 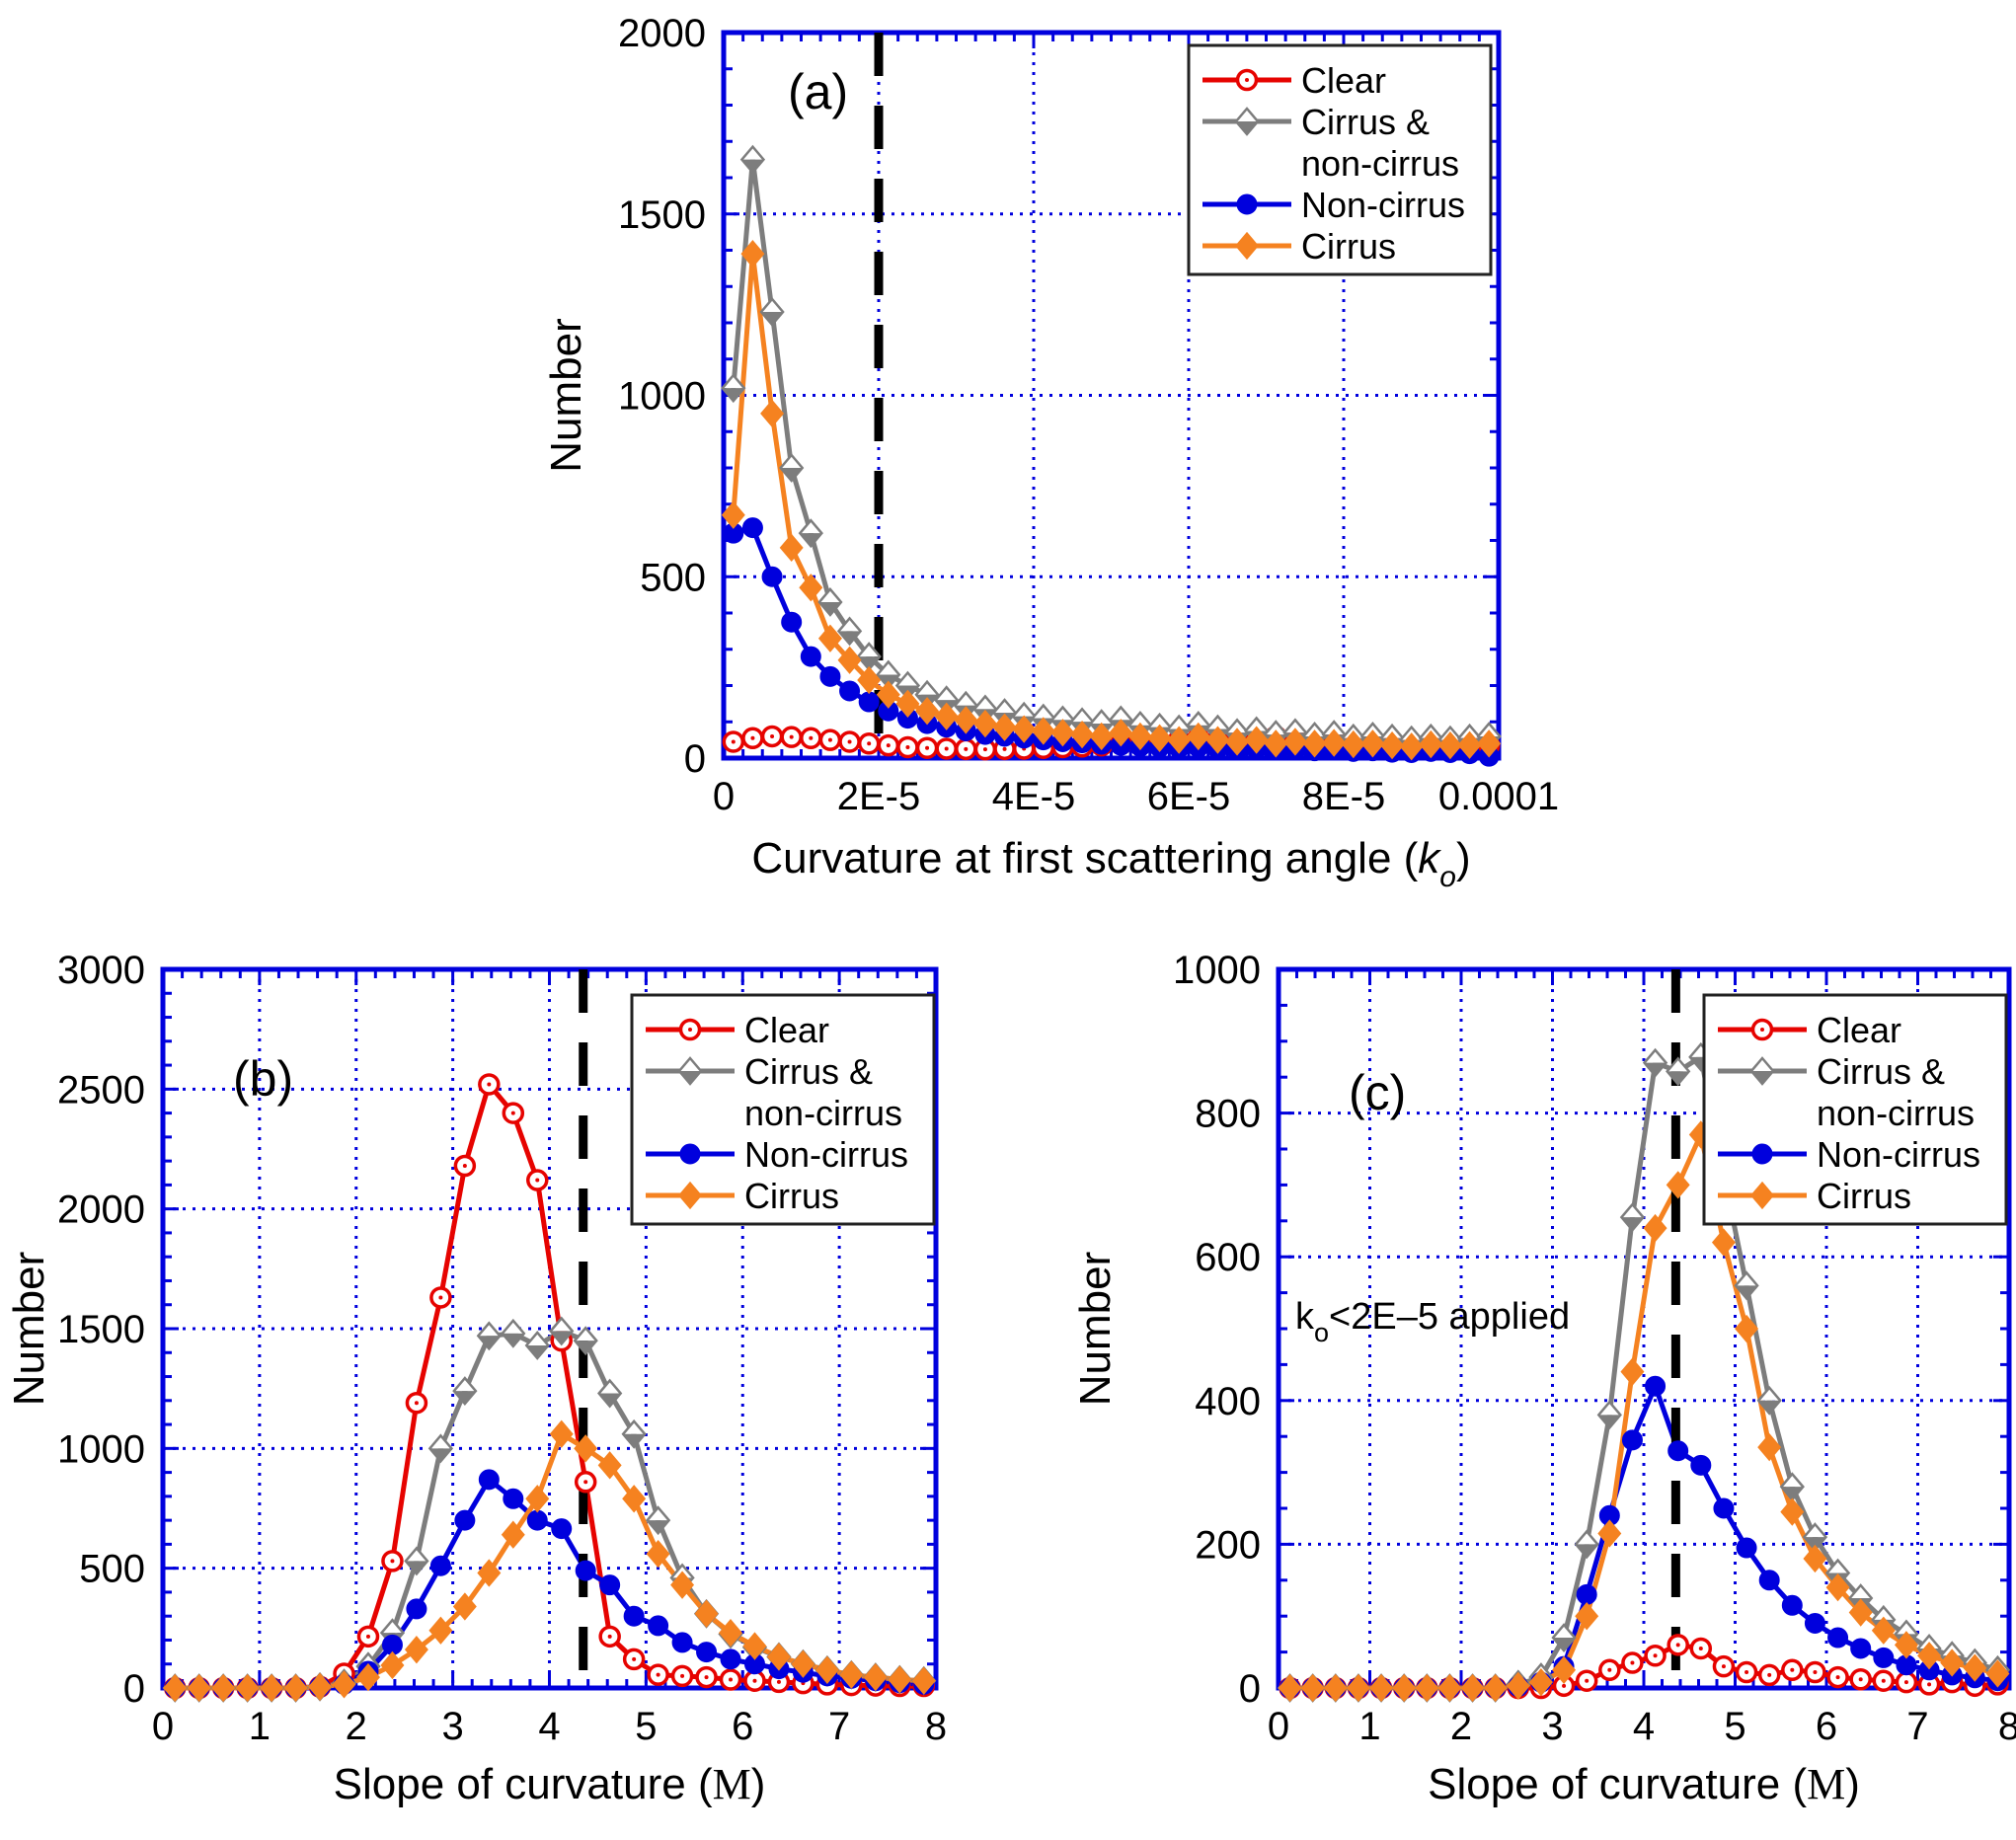 I want to click on series-line-cirrus, so click(x=1111, y=500).